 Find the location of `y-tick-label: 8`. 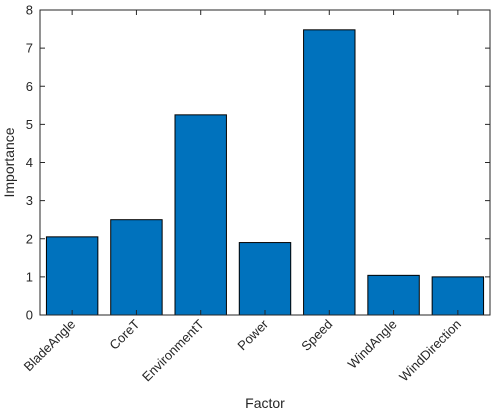

y-tick-label: 8 is located at coordinates (29, 10).